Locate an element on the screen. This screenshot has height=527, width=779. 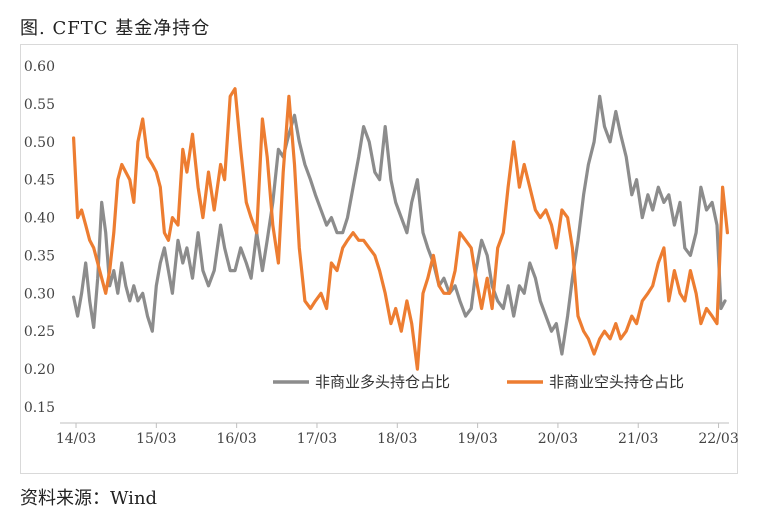
legend-label: 非商业多头持仓占比 is located at coordinates (382, 382).